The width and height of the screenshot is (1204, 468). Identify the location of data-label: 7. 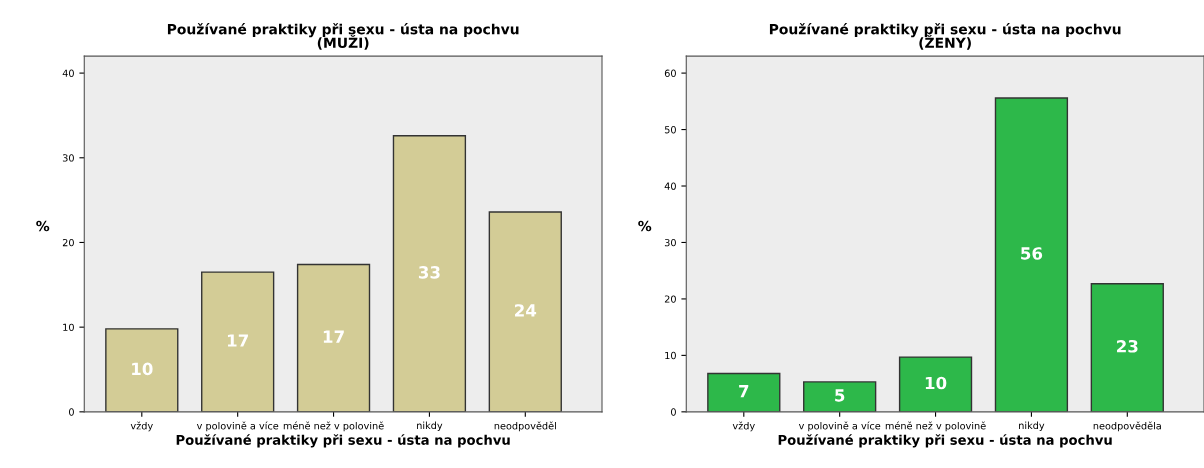
(744, 391).